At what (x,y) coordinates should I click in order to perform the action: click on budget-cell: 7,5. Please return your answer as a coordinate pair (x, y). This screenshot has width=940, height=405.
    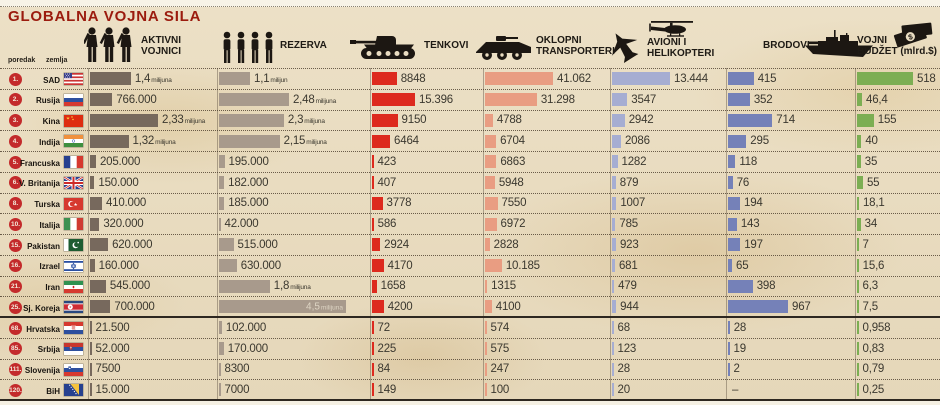
    Looking at the image, I should click on (867, 306).